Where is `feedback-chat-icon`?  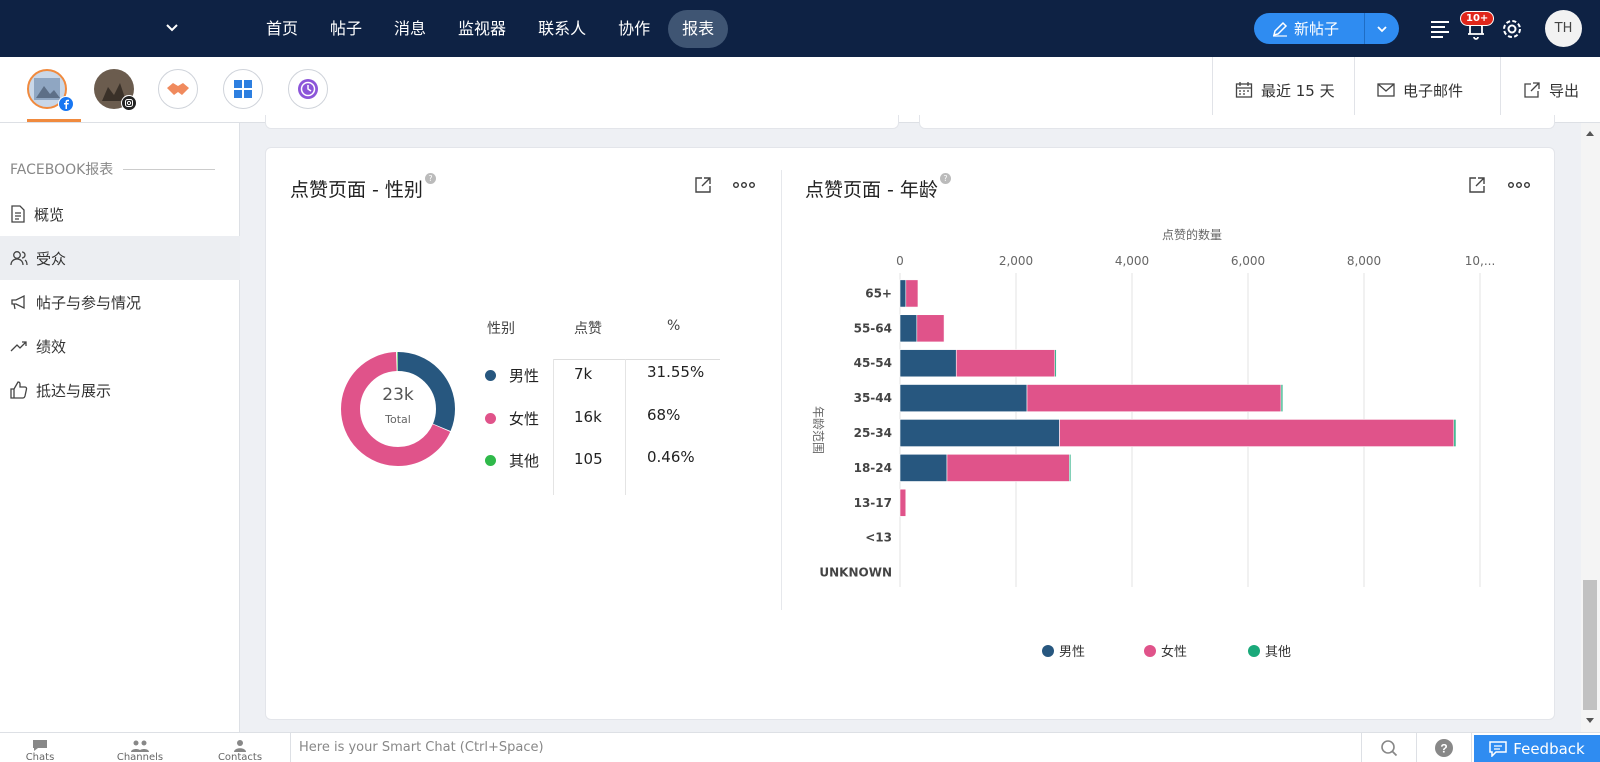 feedback-chat-icon is located at coordinates (1498, 749).